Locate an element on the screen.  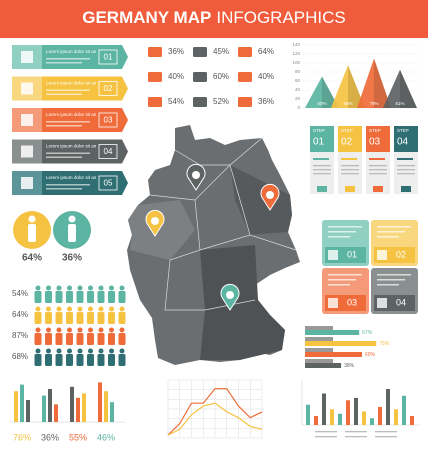
triangle-label: 61% is located at coordinates (399, 103).